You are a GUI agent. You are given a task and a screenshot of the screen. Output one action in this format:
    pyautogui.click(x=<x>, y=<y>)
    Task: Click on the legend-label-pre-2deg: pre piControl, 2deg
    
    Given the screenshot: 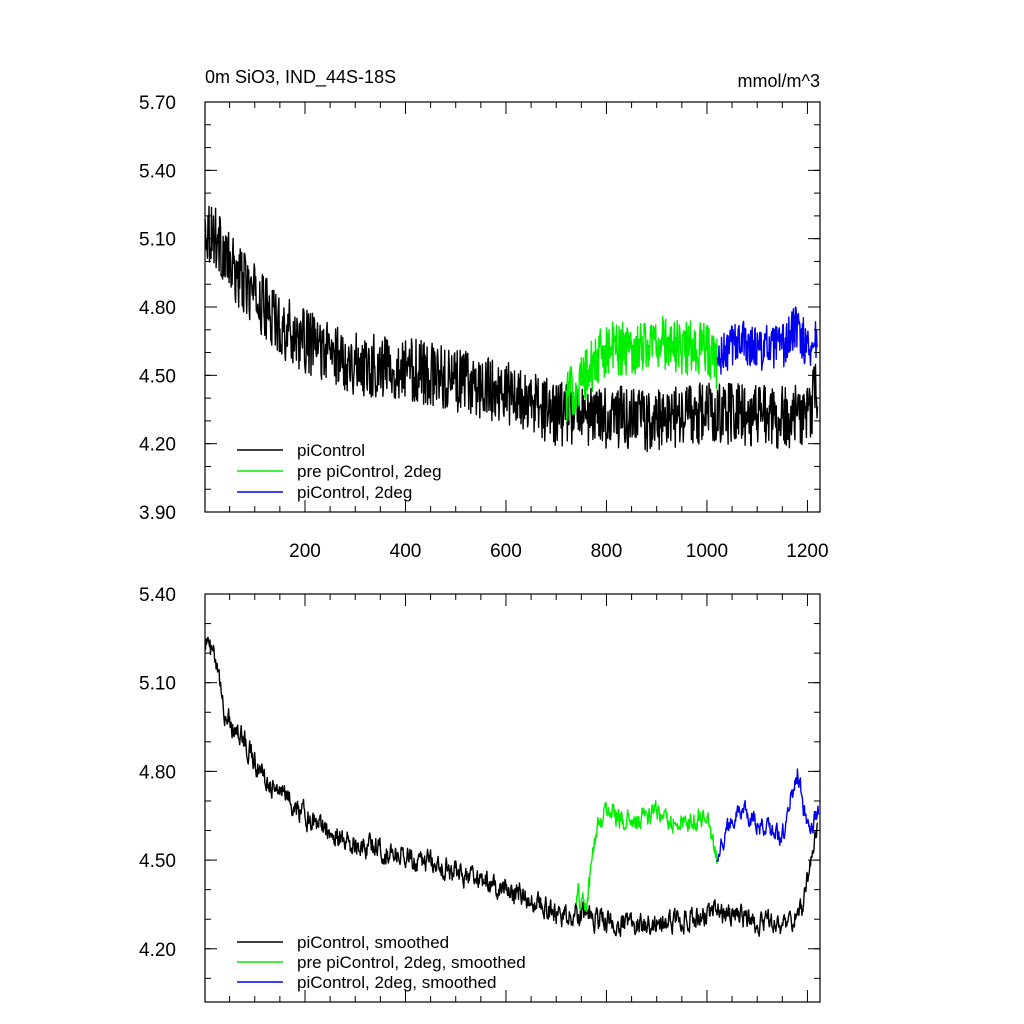 What is the action you would take?
    pyautogui.click(x=369, y=471)
    